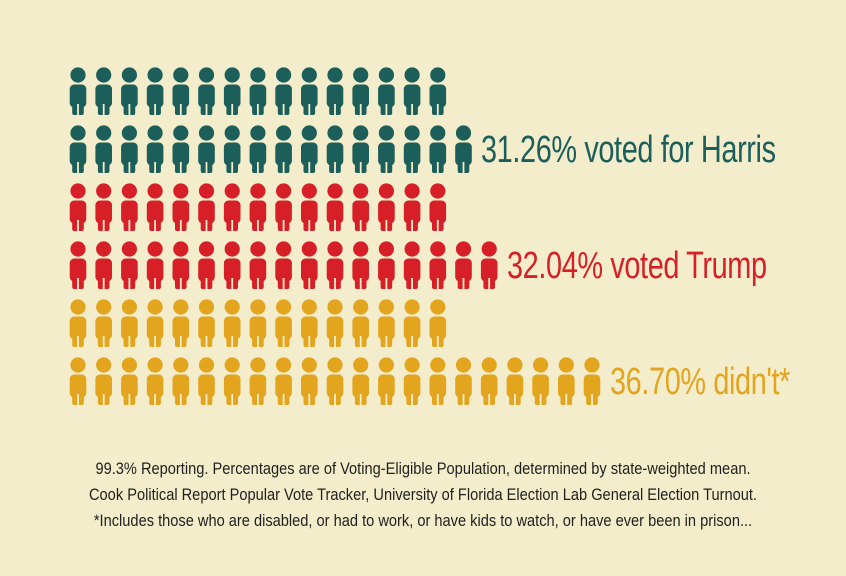  I want to click on trump-label: 32.04% voted Trump, so click(636, 266).